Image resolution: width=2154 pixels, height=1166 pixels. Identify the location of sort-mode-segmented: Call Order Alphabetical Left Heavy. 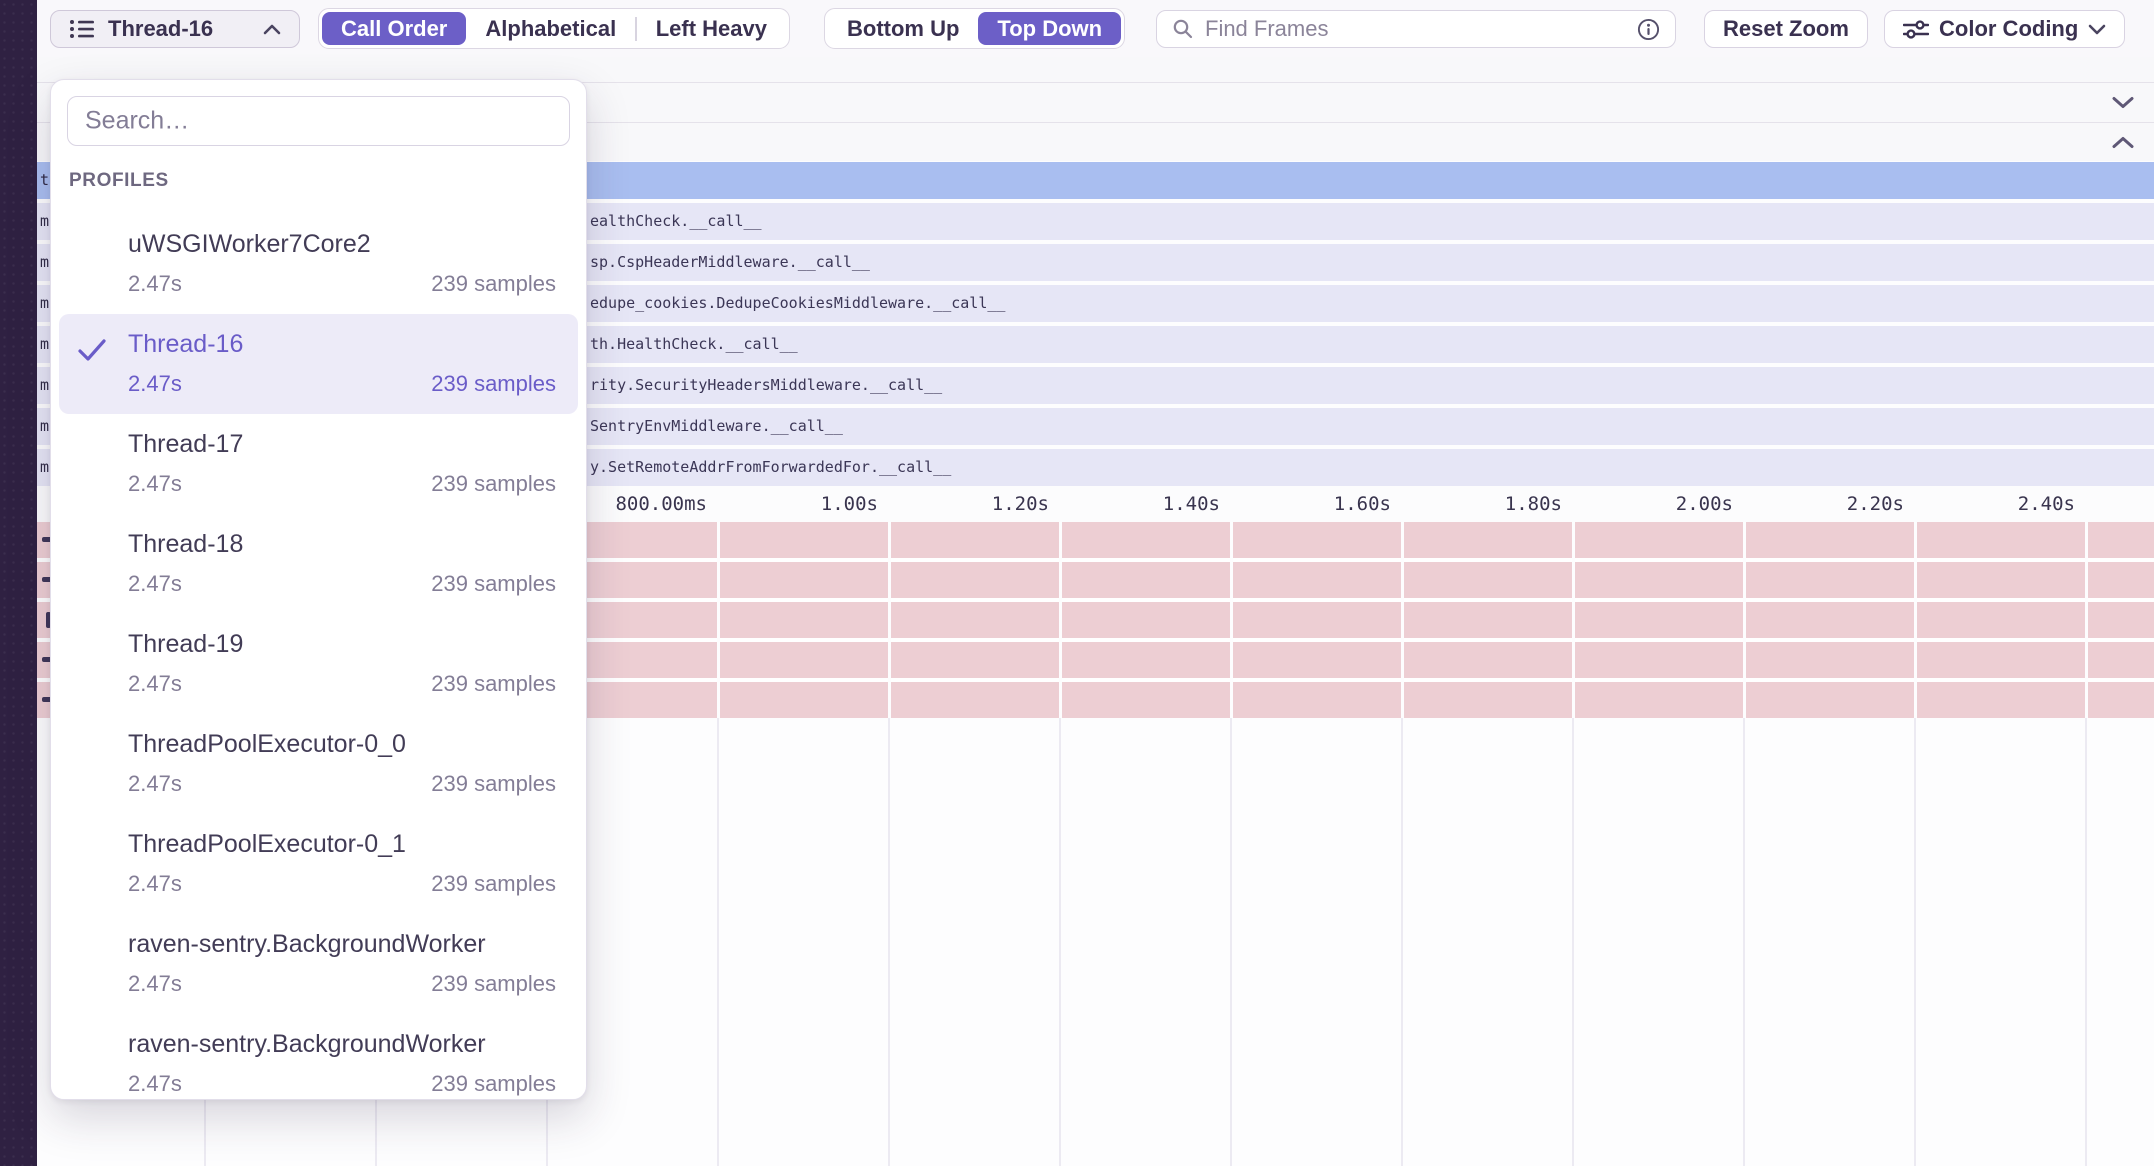
(554, 28).